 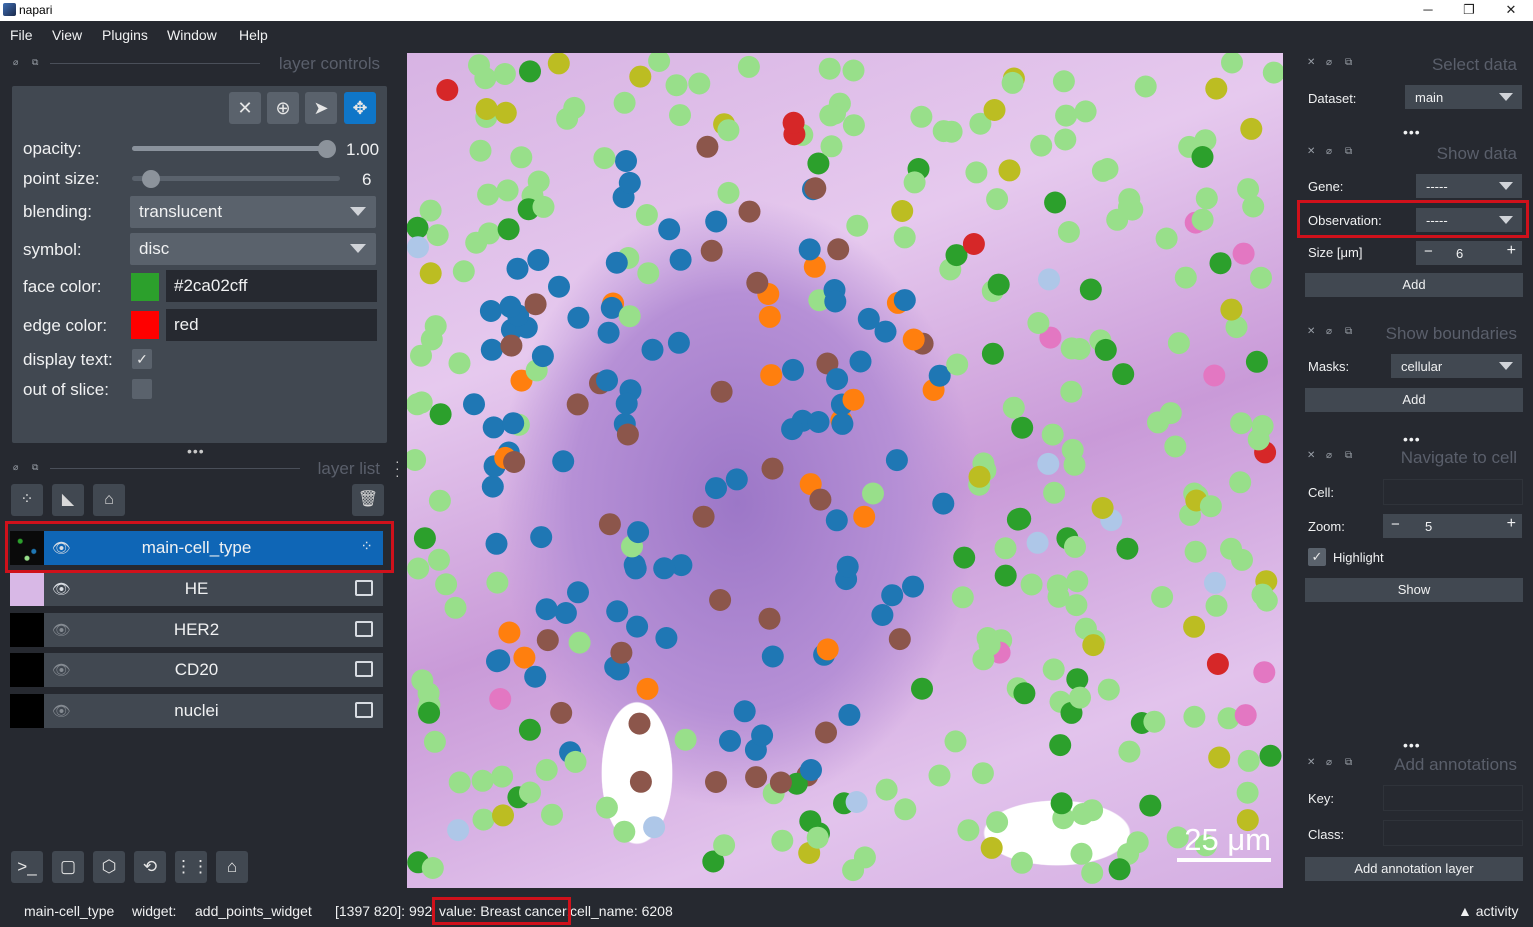 What do you see at coordinates (16, 467) in the screenshot?
I see `dock-close-icon: ⌀` at bounding box center [16, 467].